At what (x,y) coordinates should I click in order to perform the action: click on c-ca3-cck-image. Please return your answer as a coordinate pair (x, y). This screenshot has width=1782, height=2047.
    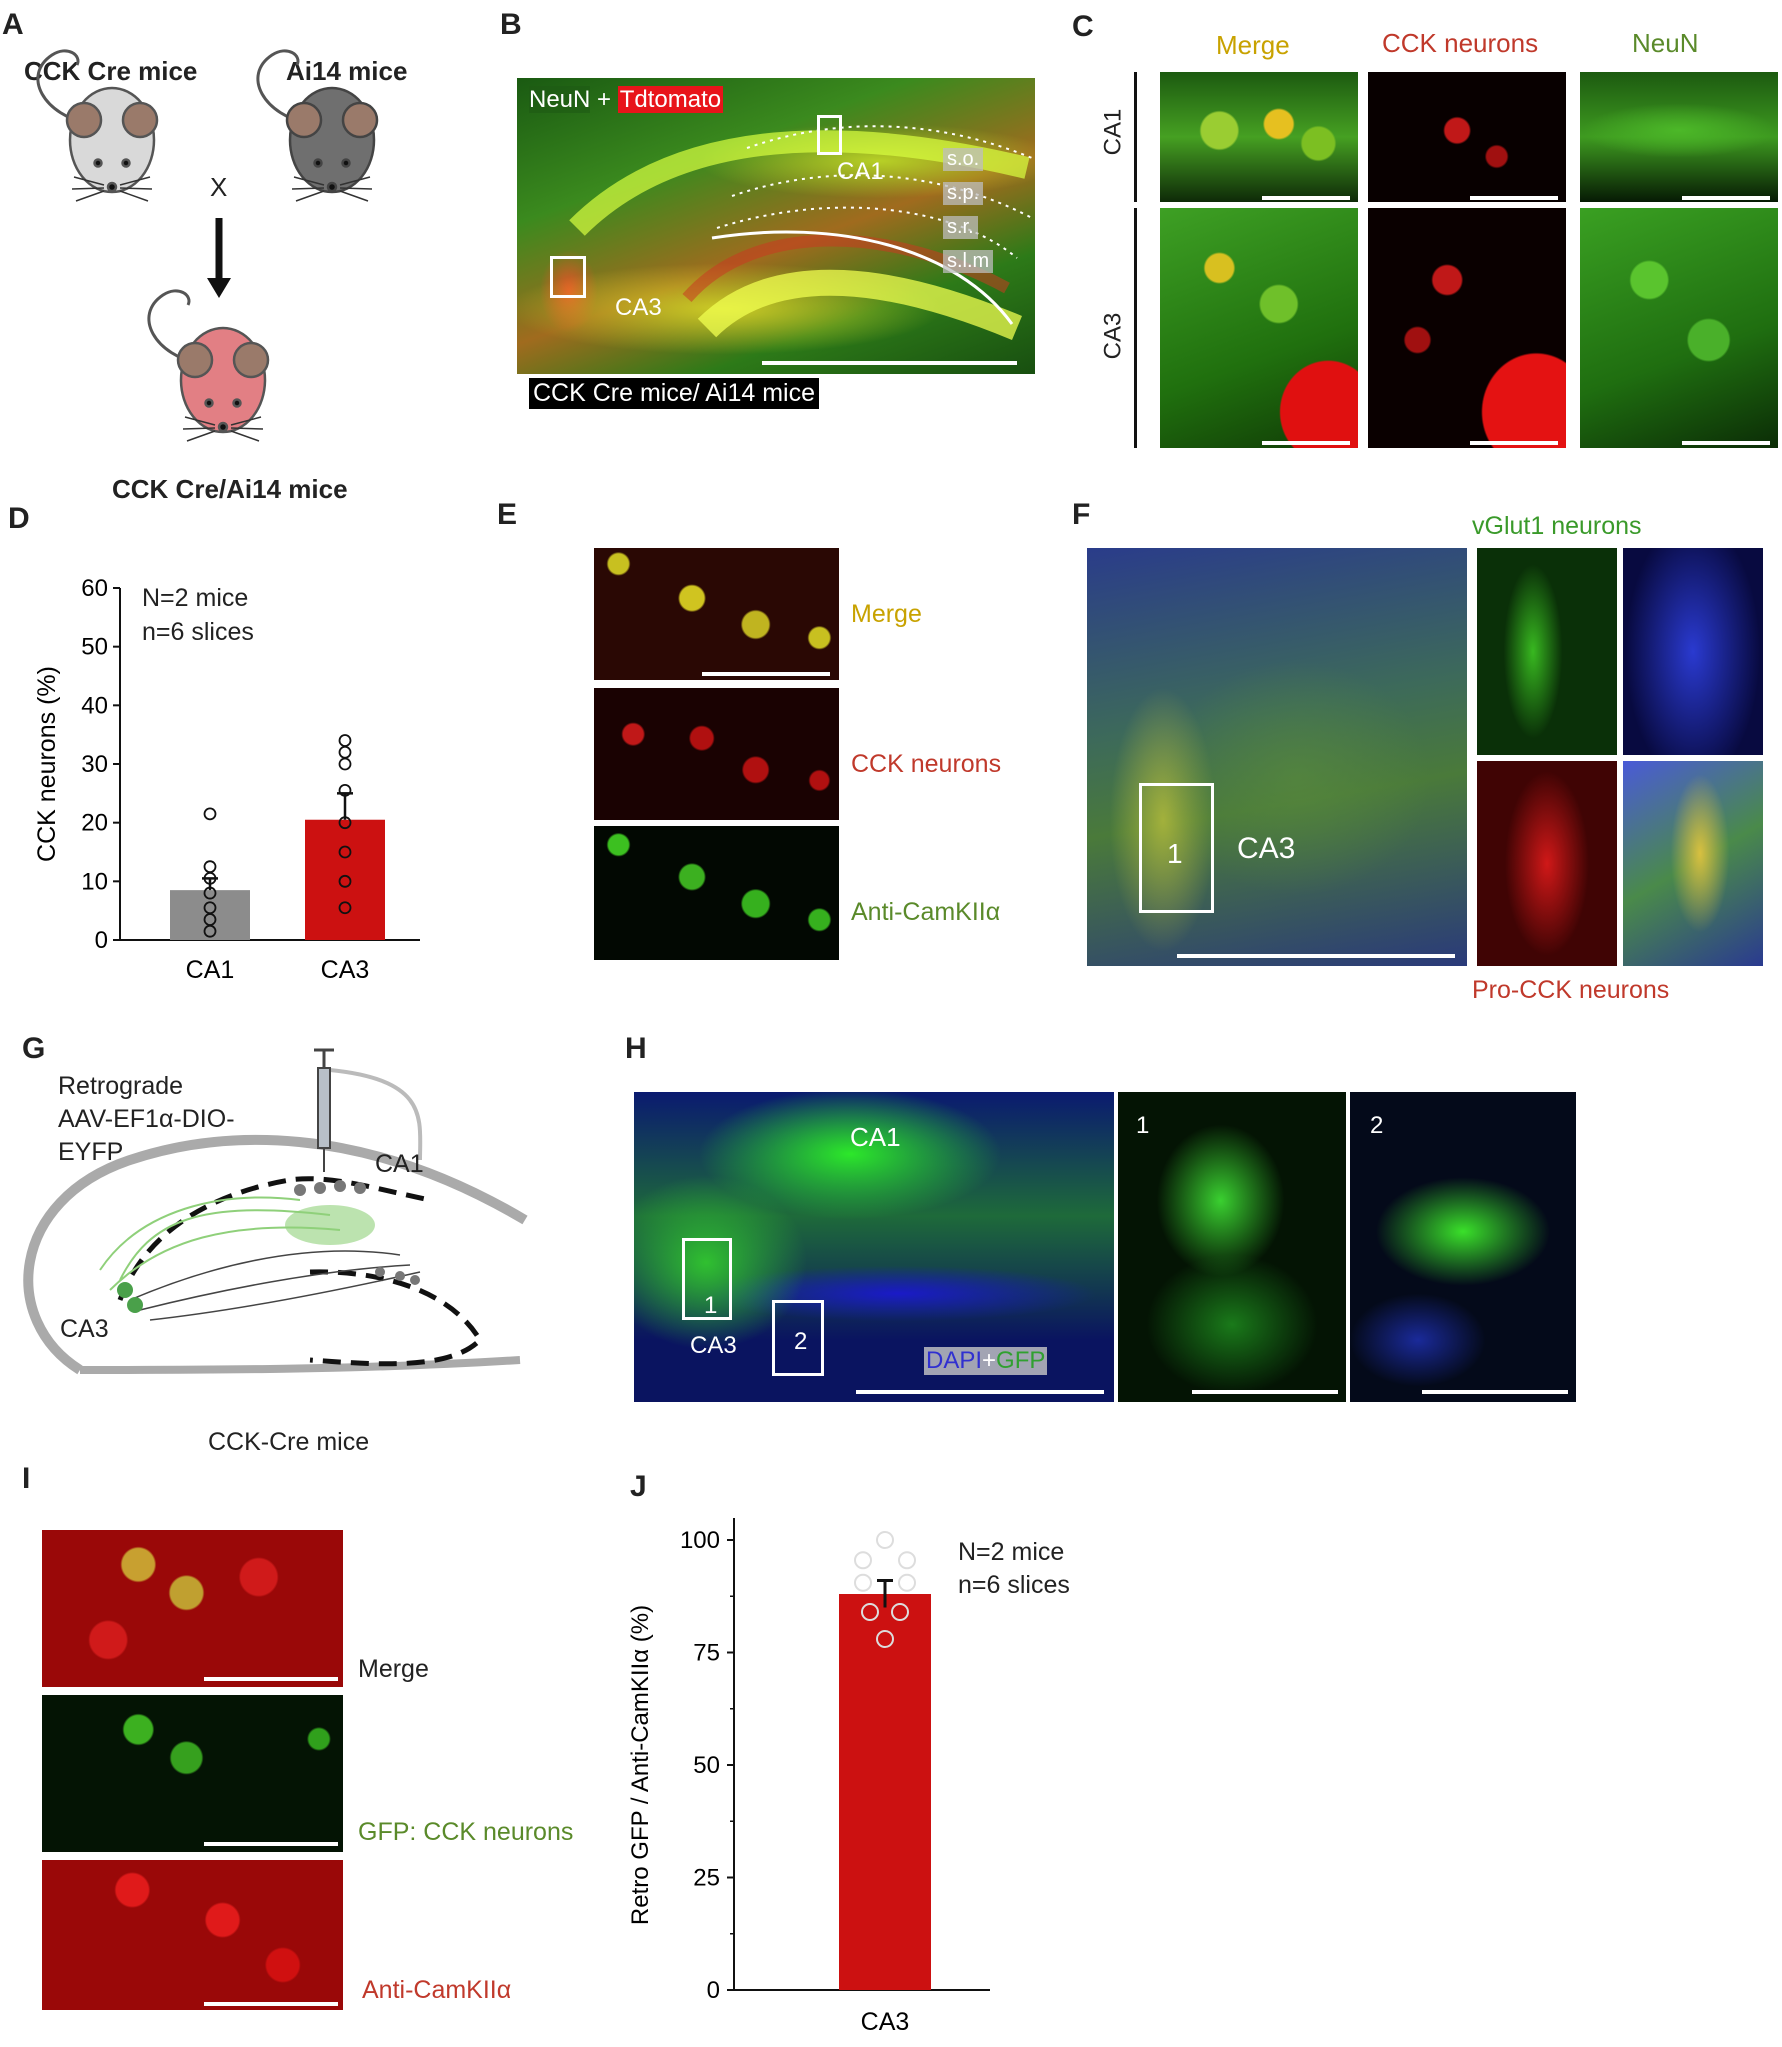
    Looking at the image, I should click on (1467, 328).